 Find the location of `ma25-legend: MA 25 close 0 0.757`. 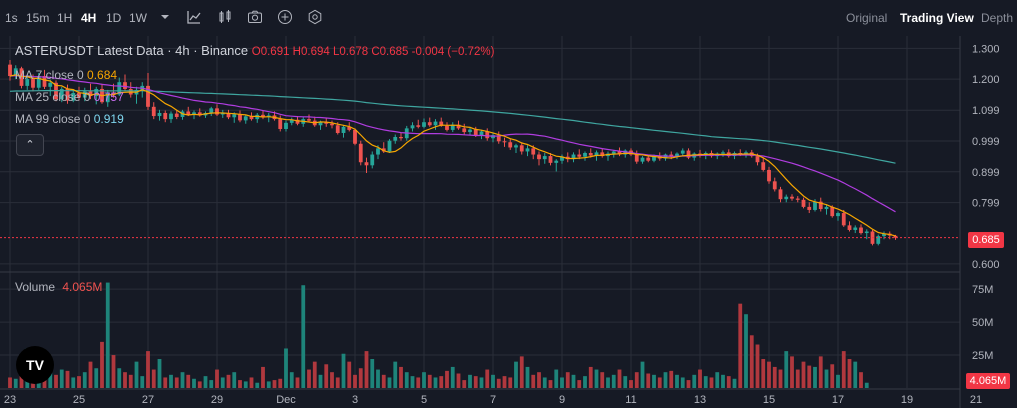

ma25-legend: MA 25 close 0 0.757 is located at coordinates (69, 97).